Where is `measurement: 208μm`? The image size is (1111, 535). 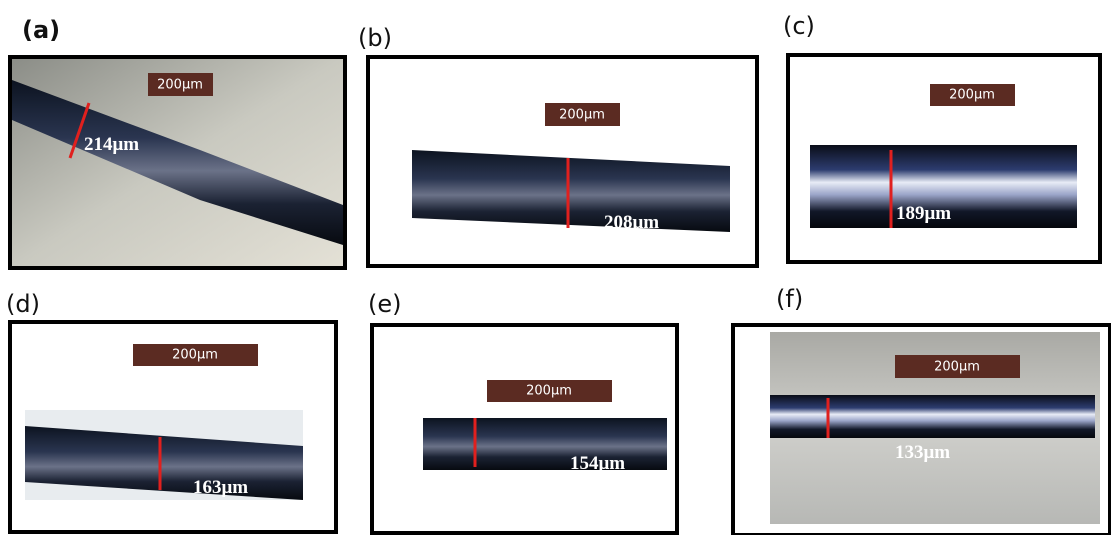 measurement: 208μm is located at coordinates (631, 222).